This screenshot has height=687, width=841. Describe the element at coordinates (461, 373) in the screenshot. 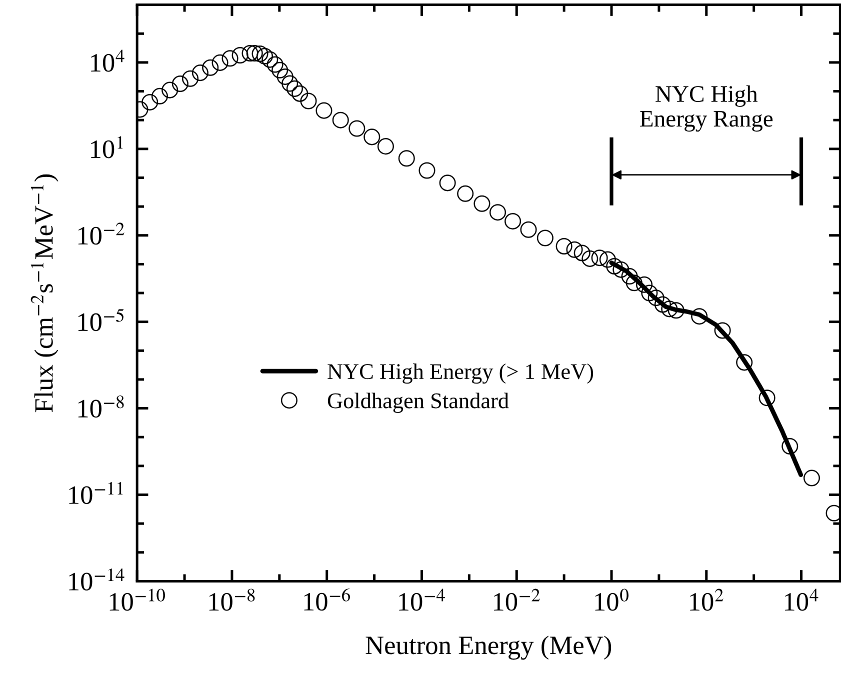

I see `legend-label: NYC High Energy (> 1 MeV)` at that location.